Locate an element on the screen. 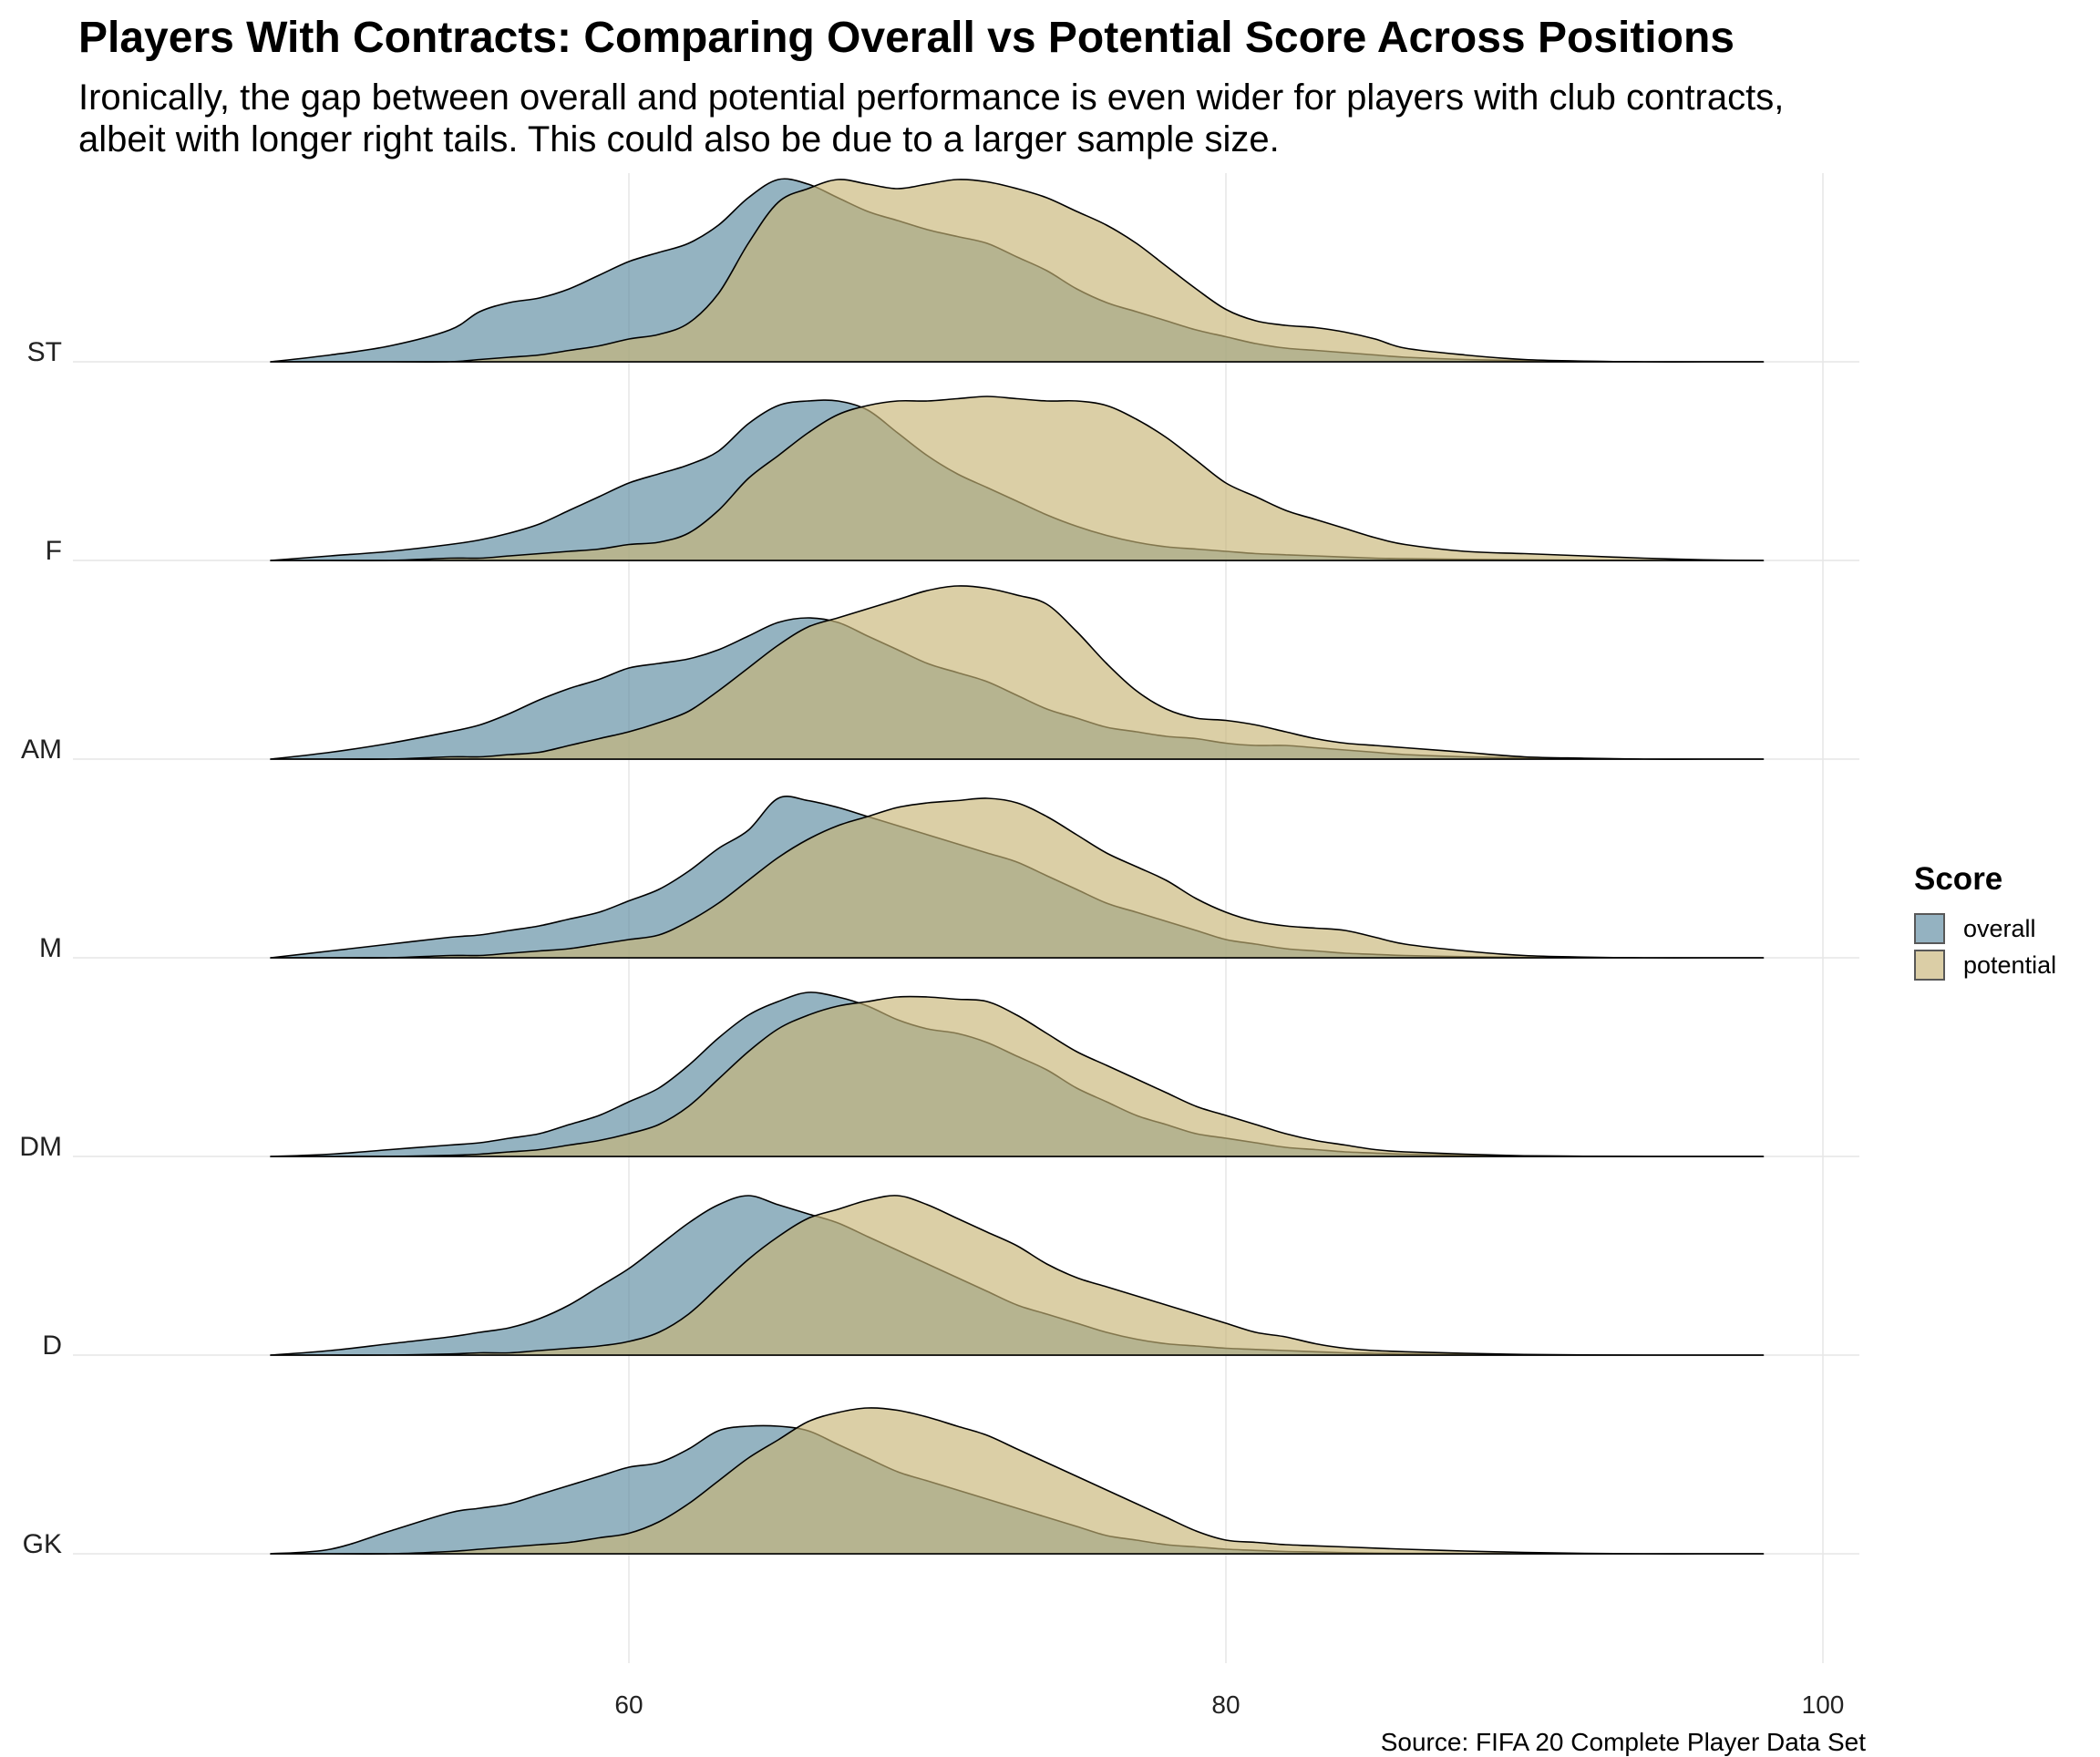 This screenshot has height=1757, width=2100. source-caption: Source: FIFA 20 Complete Player Data Set is located at coordinates (1623, 1742).